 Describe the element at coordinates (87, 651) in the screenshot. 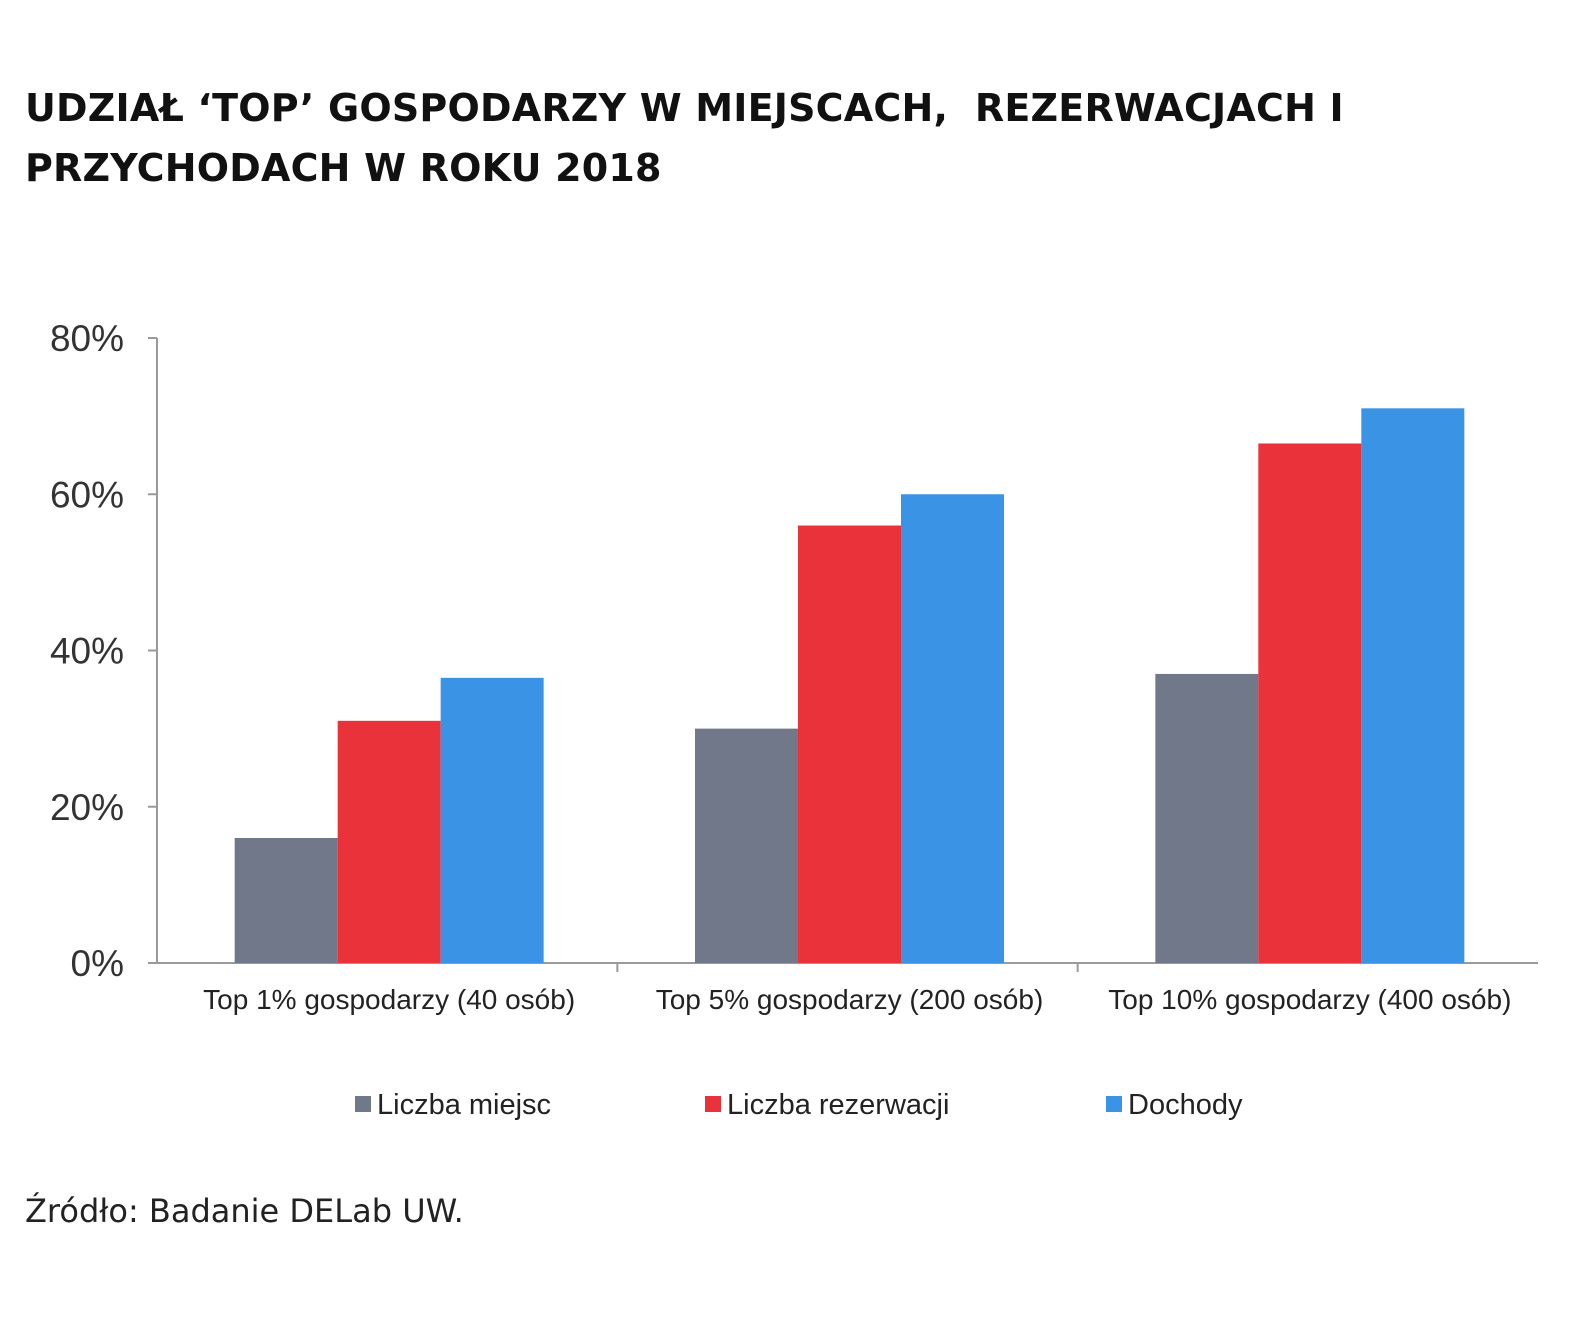

I see `y-tick-label: 40%` at that location.